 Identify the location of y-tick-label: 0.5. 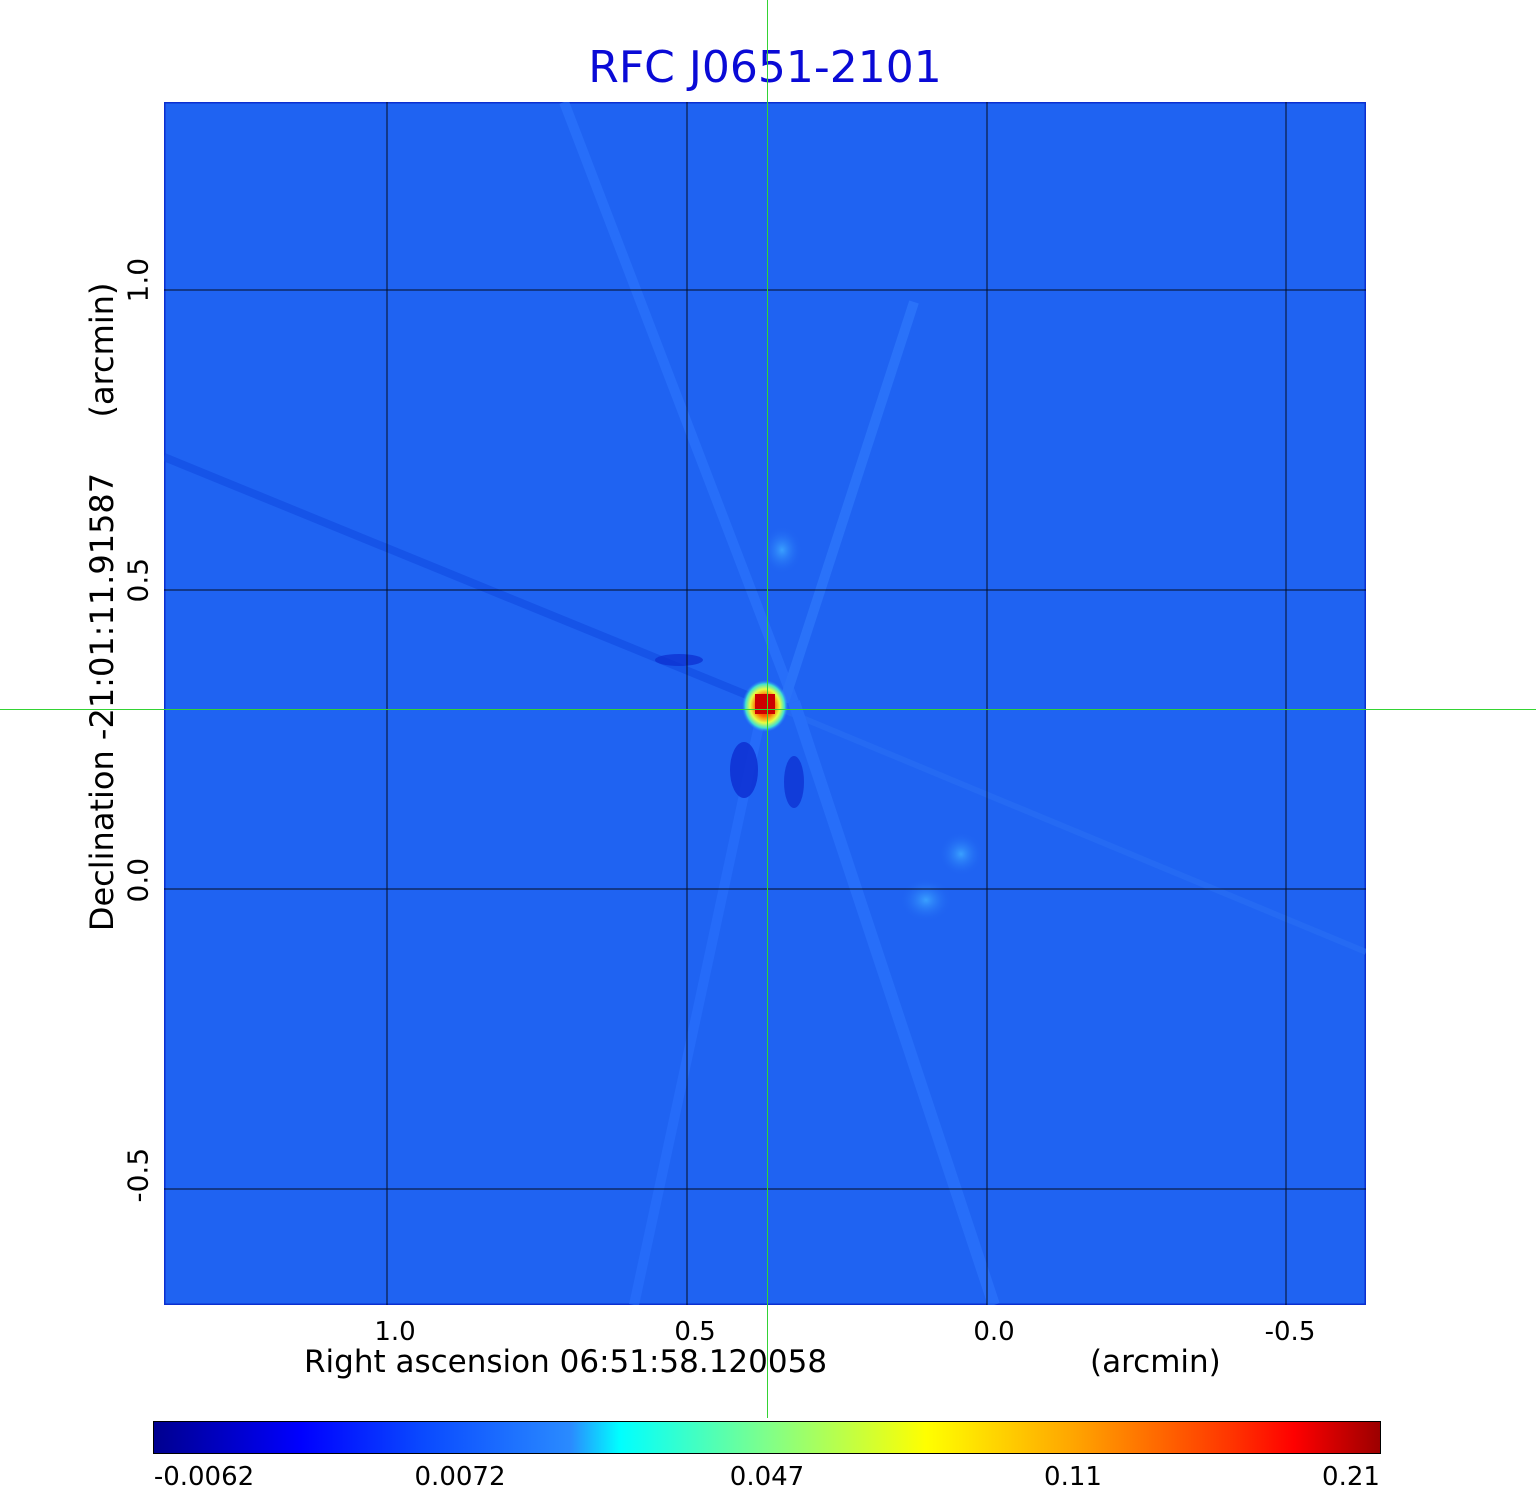
(138, 580).